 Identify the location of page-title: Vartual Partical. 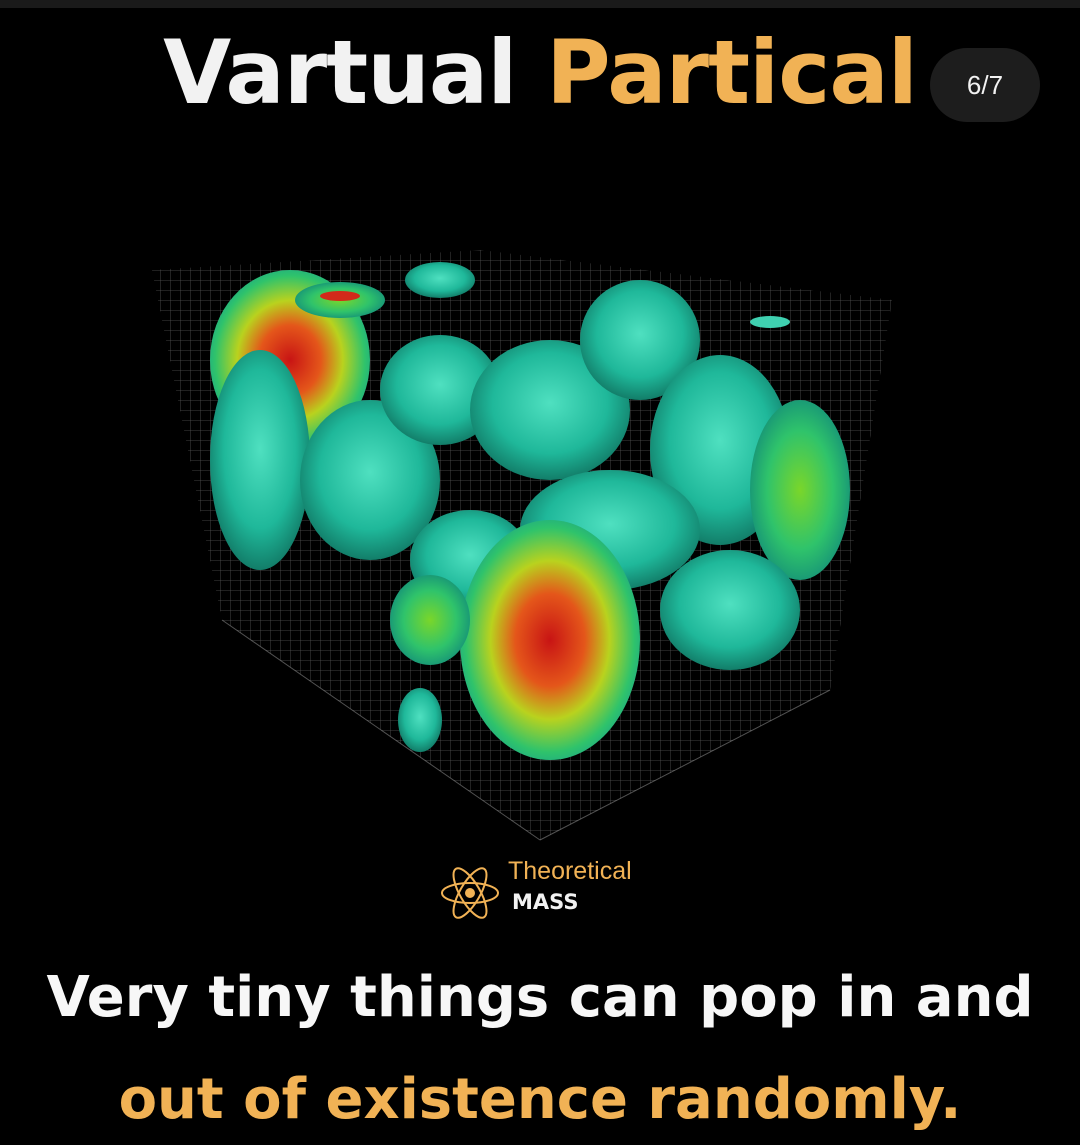
(540, 73).